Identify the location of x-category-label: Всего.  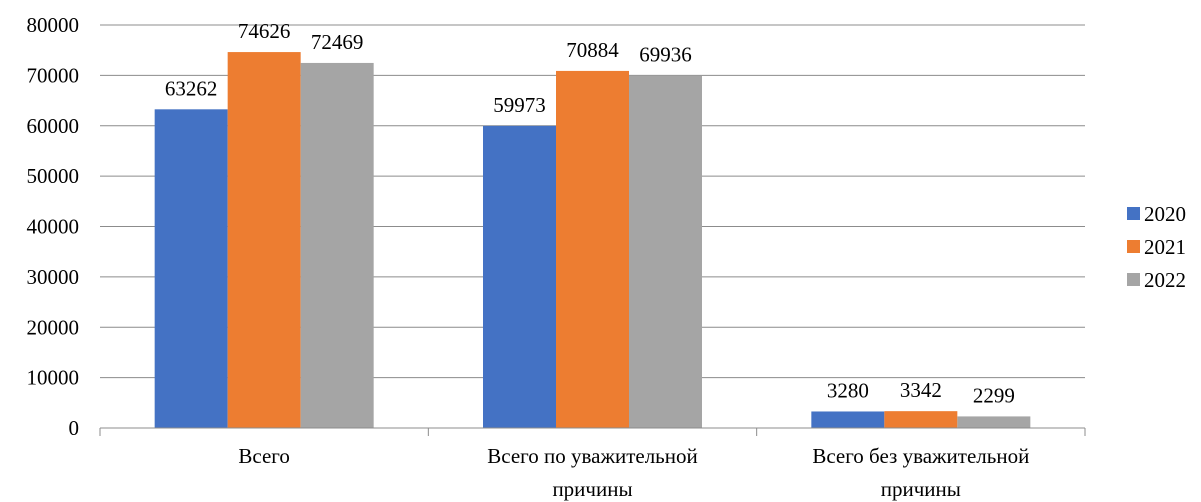
(264, 456).